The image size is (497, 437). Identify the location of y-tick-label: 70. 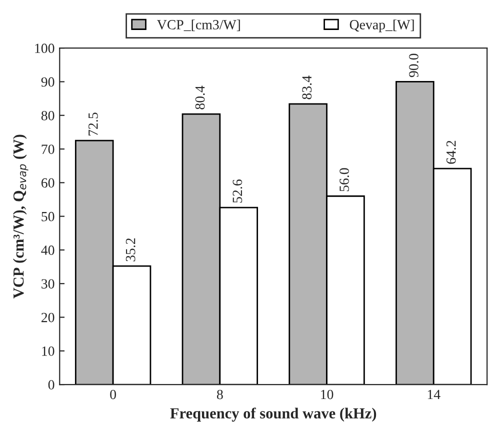
(48, 149).